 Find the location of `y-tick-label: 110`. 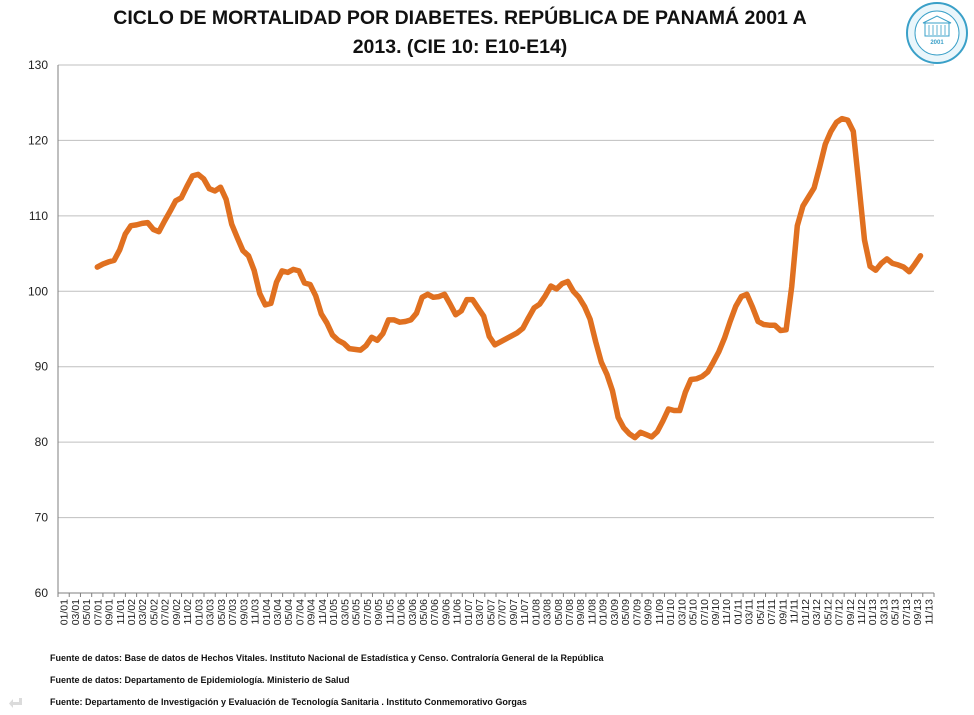

y-tick-label: 110 is located at coordinates (38, 216).